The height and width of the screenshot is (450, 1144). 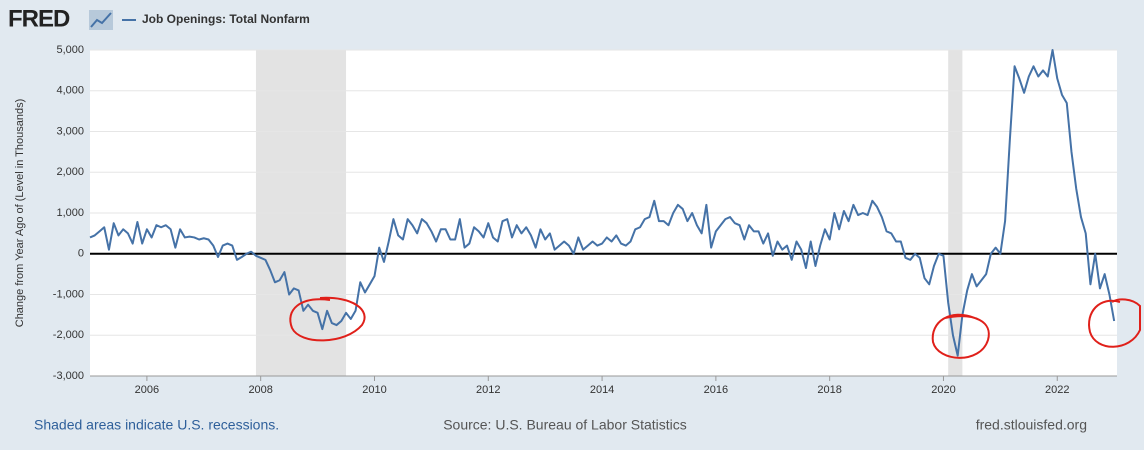 What do you see at coordinates (602, 390) in the screenshot?
I see `x-tick-label: 2014` at bounding box center [602, 390].